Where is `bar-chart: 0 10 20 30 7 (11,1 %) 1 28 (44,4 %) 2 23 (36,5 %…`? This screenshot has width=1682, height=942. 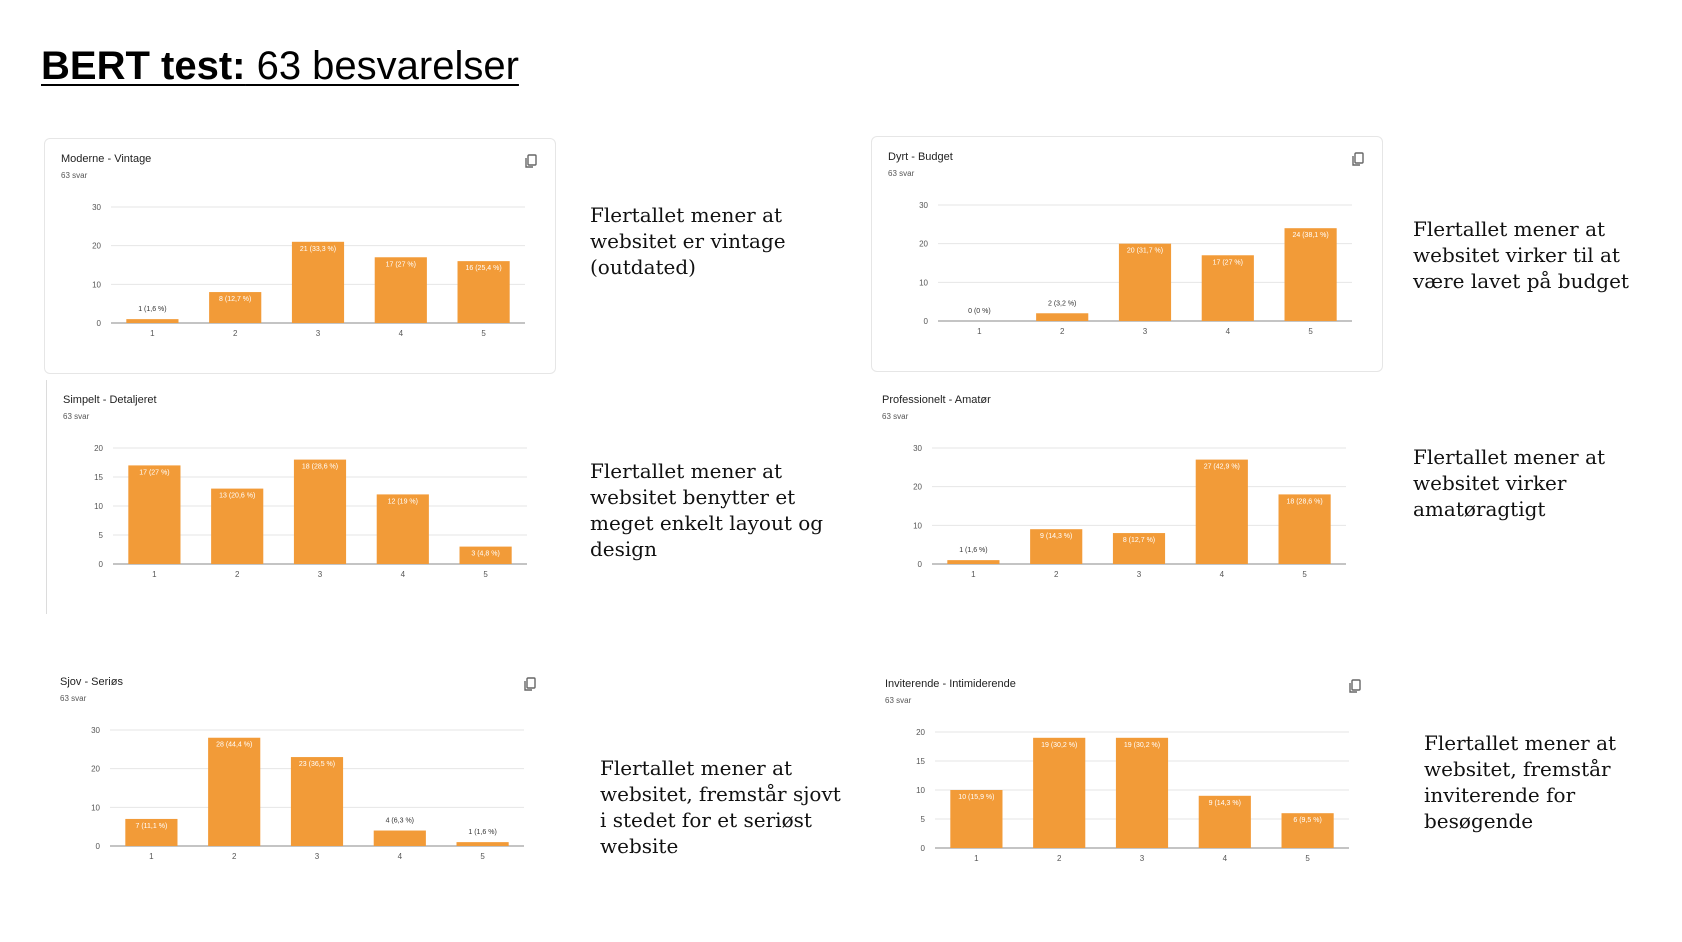
bar-chart: 0 10 20 30 7 (11,1 %) 1 28 (44,4 %) 2 23 (36,5 %… is located at coordinates (307, 793).